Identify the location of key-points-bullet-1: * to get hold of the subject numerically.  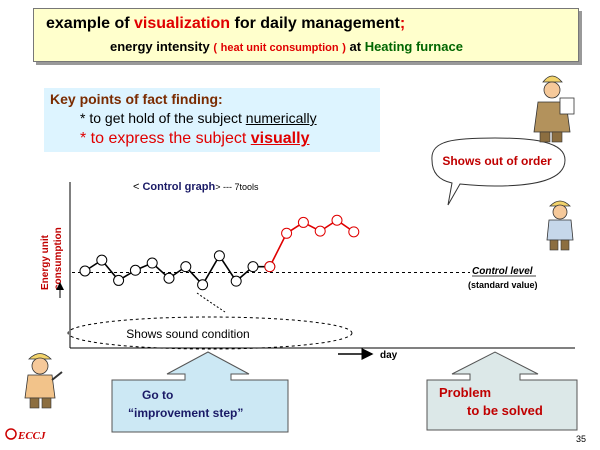
(198, 118).